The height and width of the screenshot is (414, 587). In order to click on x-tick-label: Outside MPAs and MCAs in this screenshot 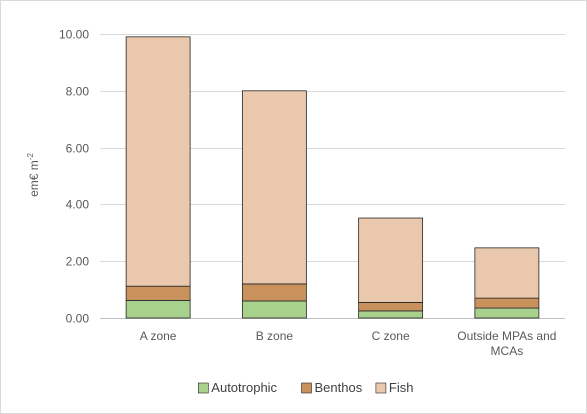, I will do `click(506, 343)`.